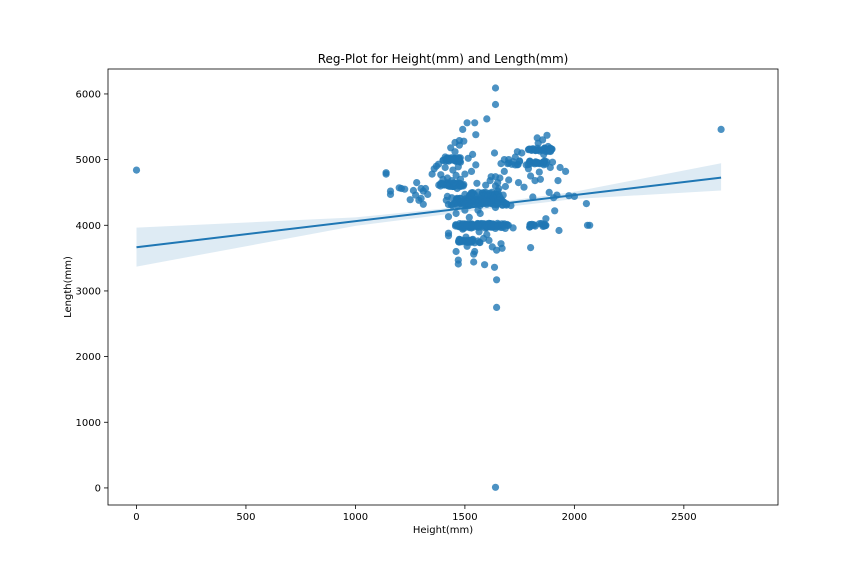 This screenshot has height=576, width=864. Describe the element at coordinates (88, 423) in the screenshot. I see `y-tick-label: 1000` at that location.